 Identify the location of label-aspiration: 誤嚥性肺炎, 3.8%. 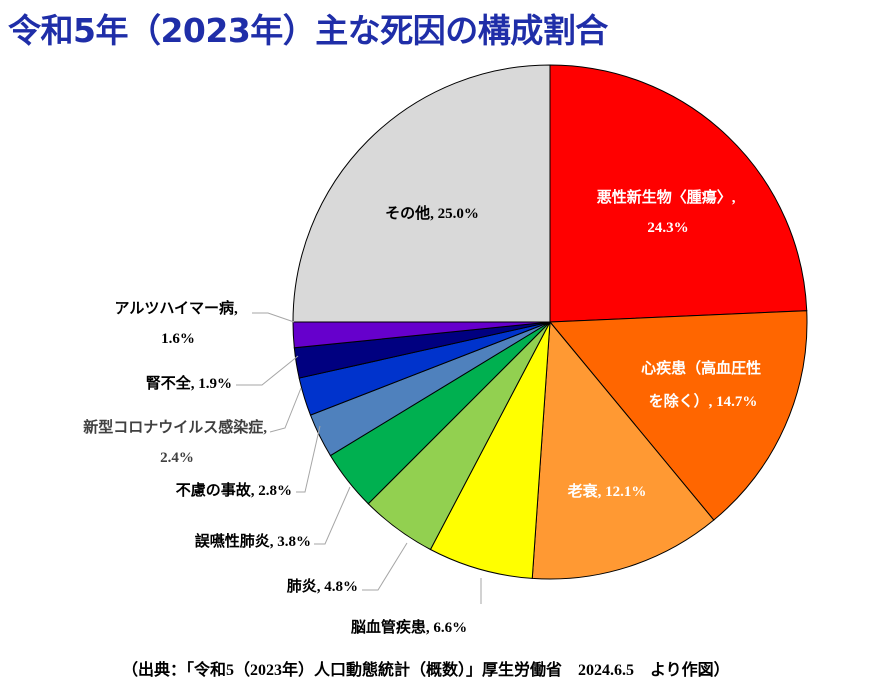
(253, 541).